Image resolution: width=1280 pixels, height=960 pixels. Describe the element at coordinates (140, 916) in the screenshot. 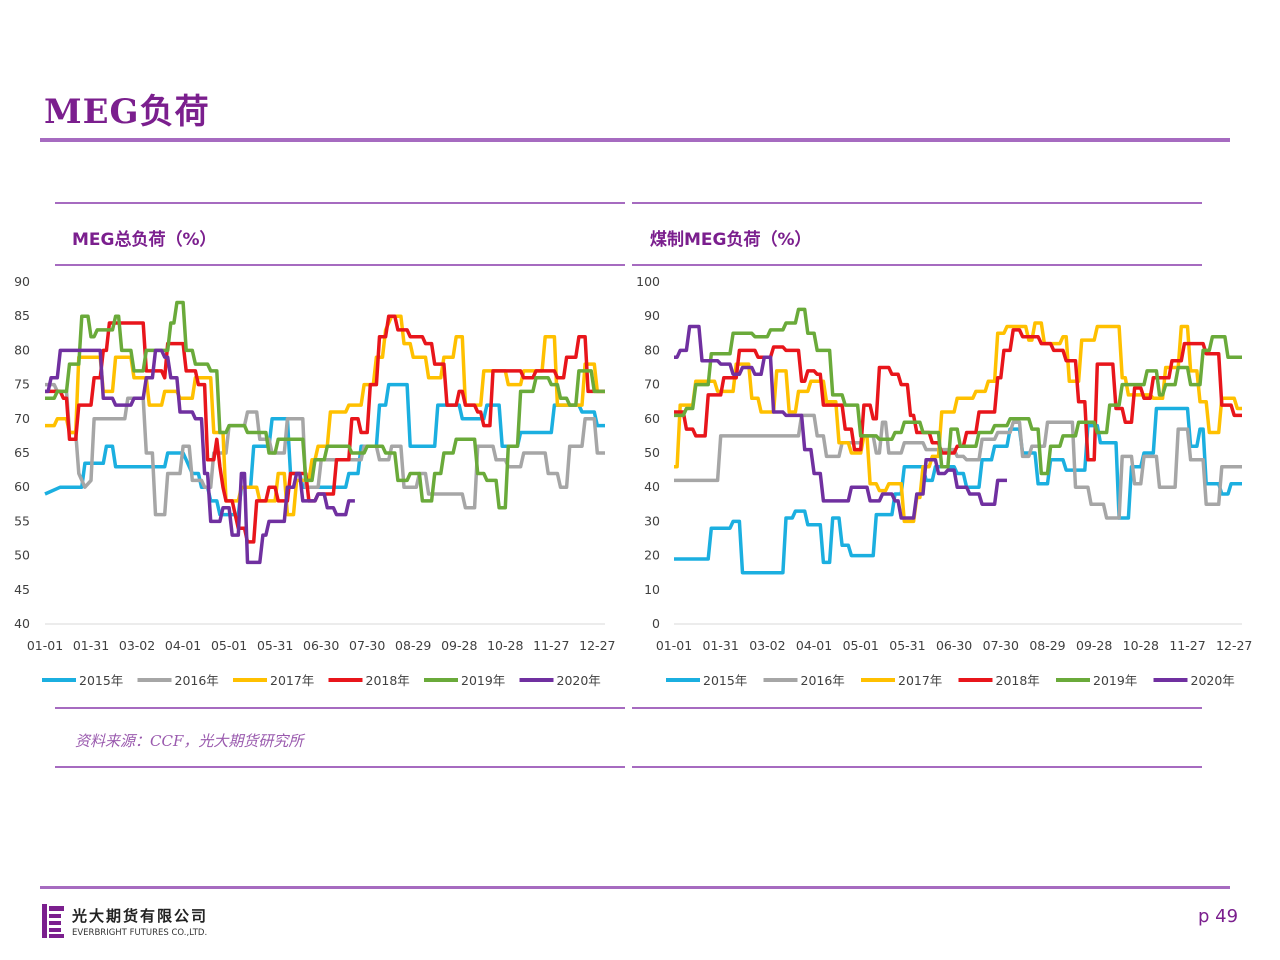

I see `company-name-cn: 光大期货有限公司` at that location.